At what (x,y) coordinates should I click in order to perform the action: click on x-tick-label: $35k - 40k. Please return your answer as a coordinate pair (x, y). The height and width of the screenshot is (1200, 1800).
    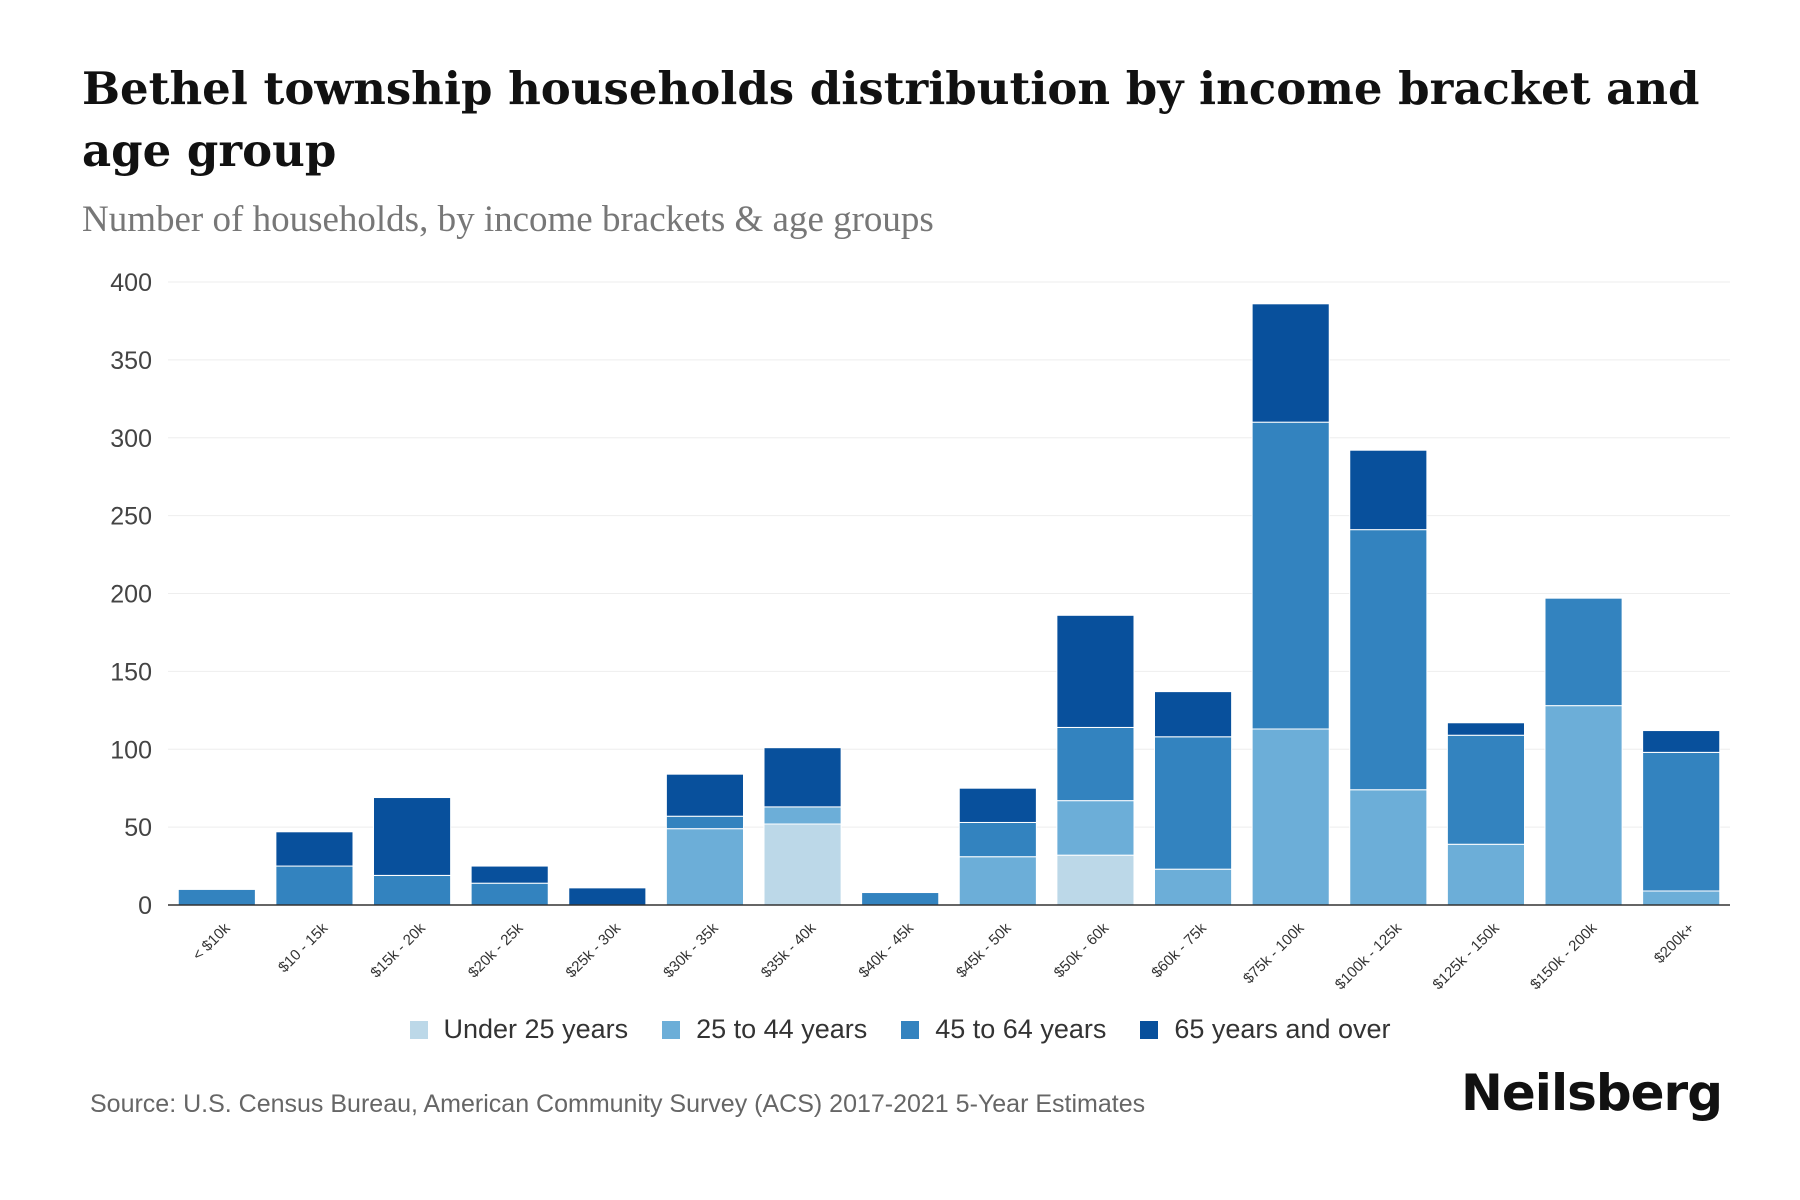
    Looking at the image, I should click on (789, 950).